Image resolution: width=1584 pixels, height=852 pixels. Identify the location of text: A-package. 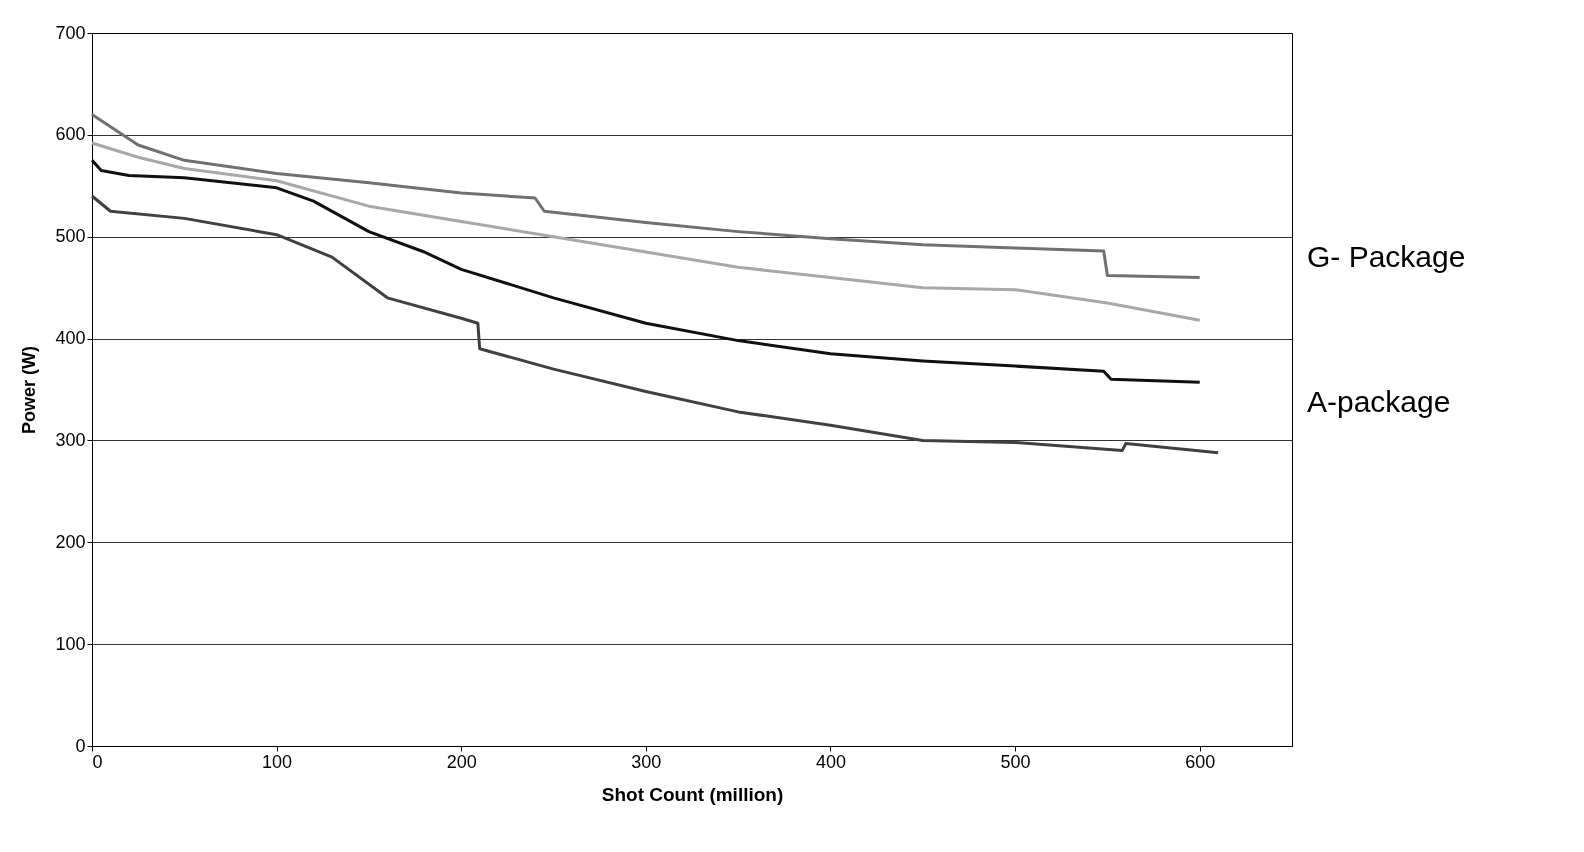
(1379, 401).